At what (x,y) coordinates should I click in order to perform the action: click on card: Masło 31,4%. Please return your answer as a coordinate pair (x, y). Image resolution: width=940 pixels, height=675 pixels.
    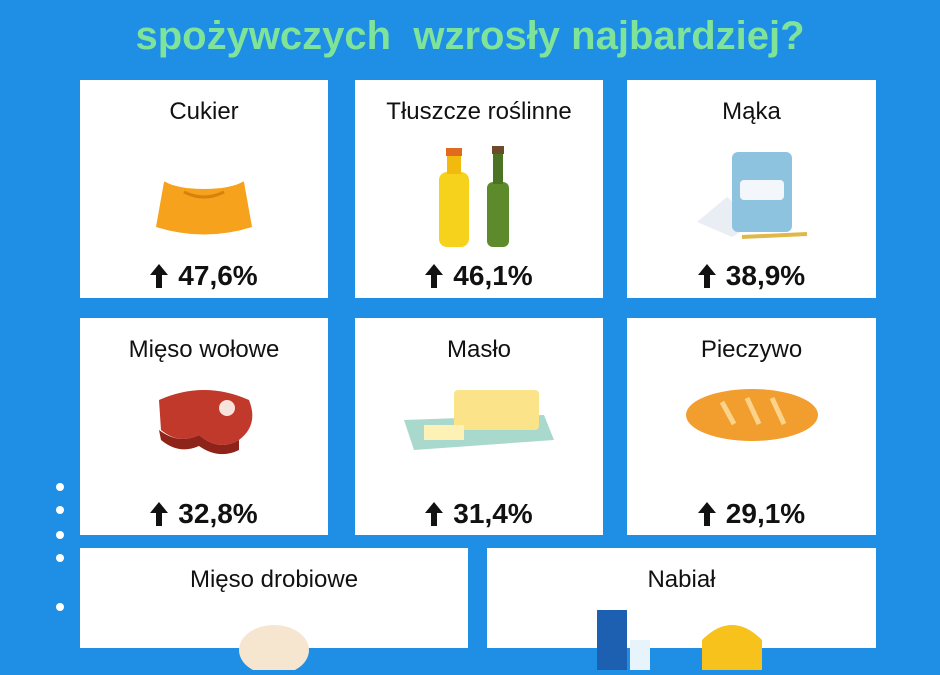
    Looking at the image, I should click on (479, 426).